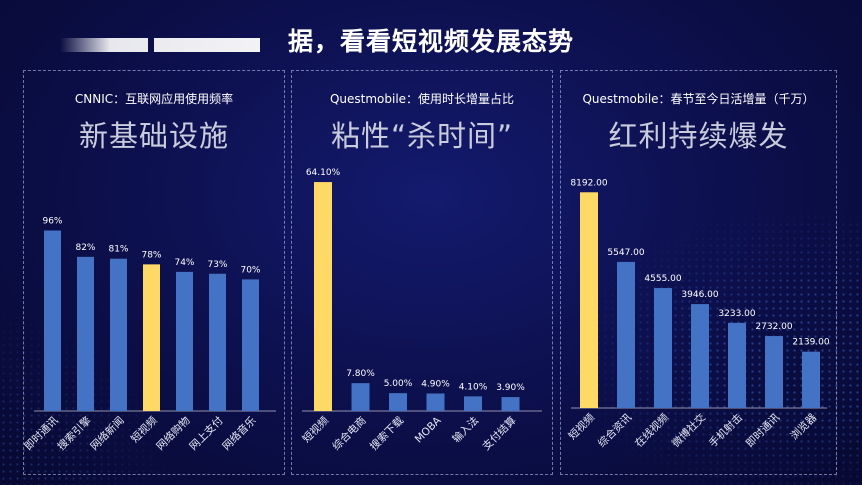  Describe the element at coordinates (699, 295) in the screenshot. I see `bar-value-label: 3946.00` at that location.